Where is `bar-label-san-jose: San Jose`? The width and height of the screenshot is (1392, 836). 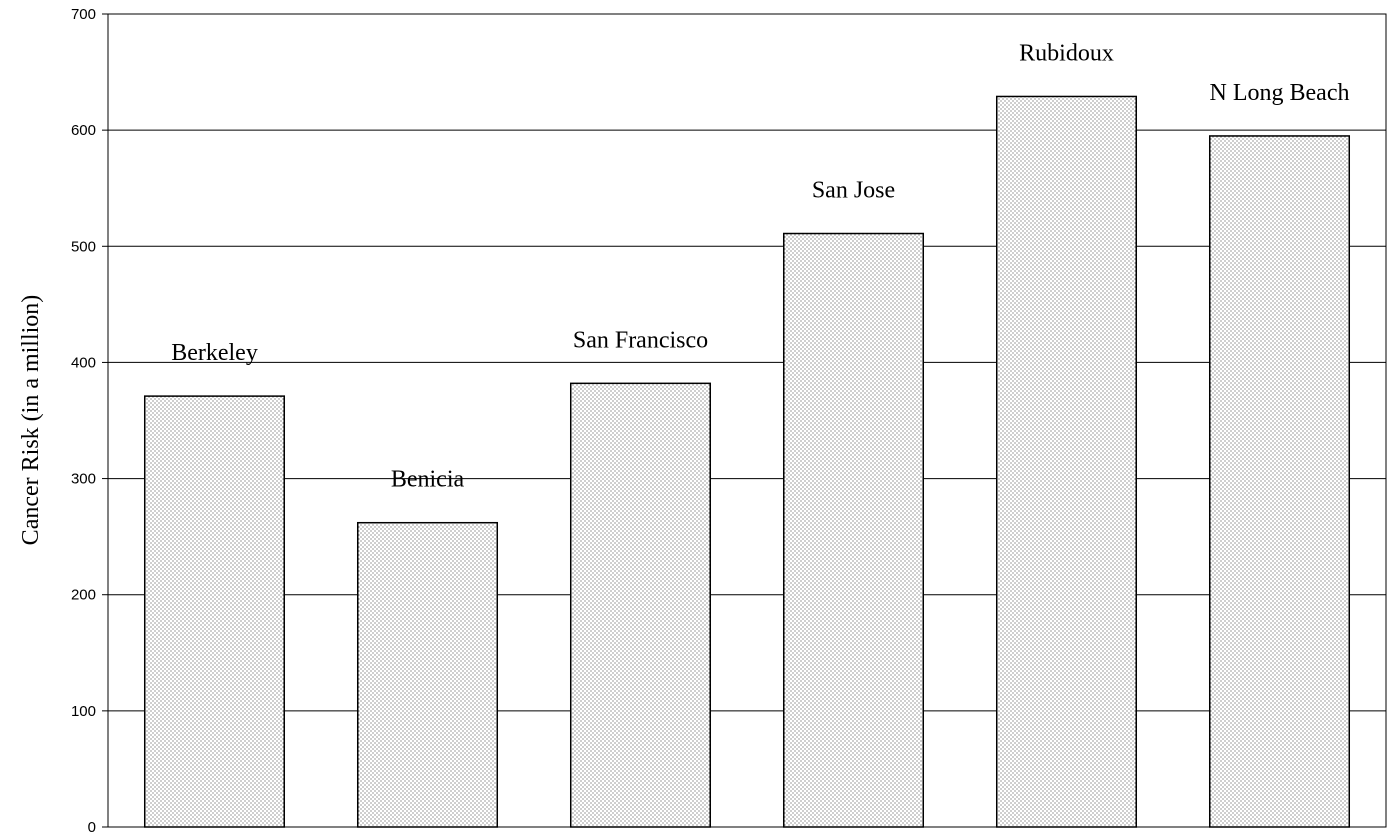
bar-label-san-jose: San Jose is located at coordinates (853, 191).